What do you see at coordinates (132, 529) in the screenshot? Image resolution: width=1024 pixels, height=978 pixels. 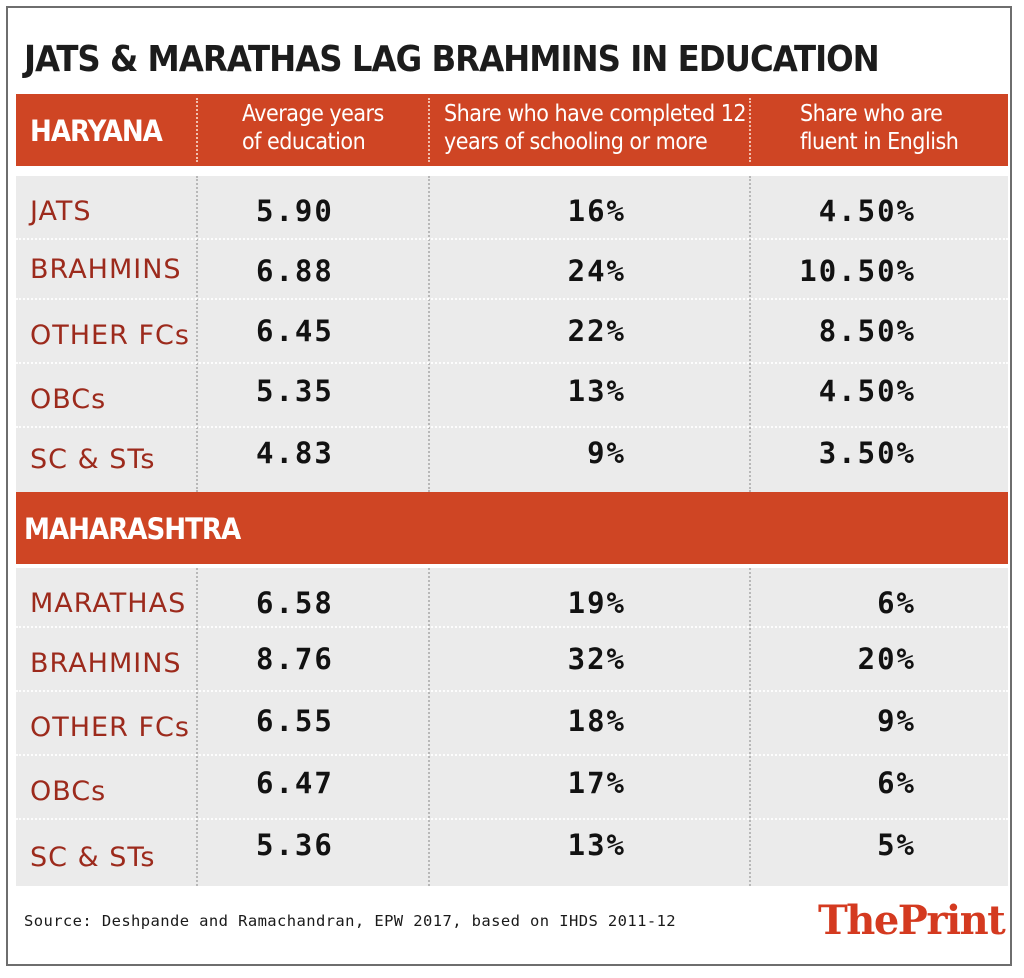 I see `section-title-maharashtra: MAHARASHTRA` at bounding box center [132, 529].